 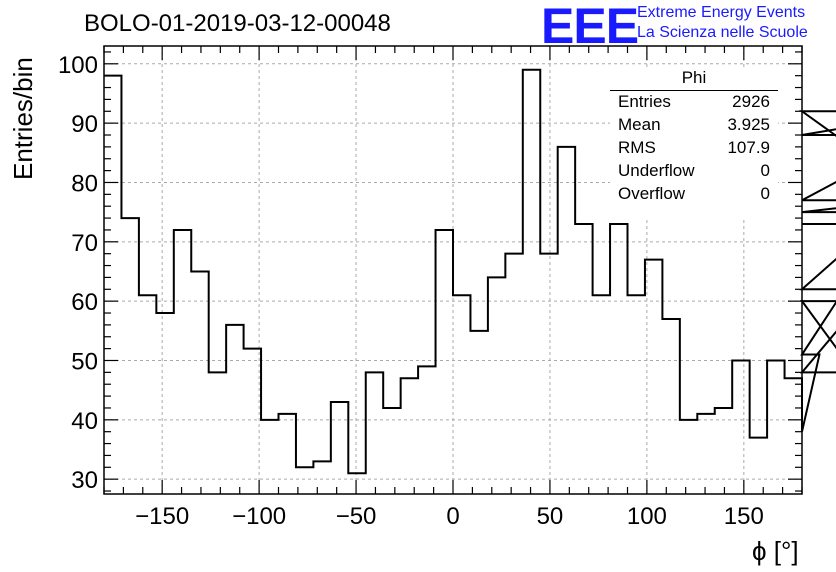 What do you see at coordinates (694, 126) in the screenshot?
I see `stat-row-mean: Mean 3.925` at bounding box center [694, 126].